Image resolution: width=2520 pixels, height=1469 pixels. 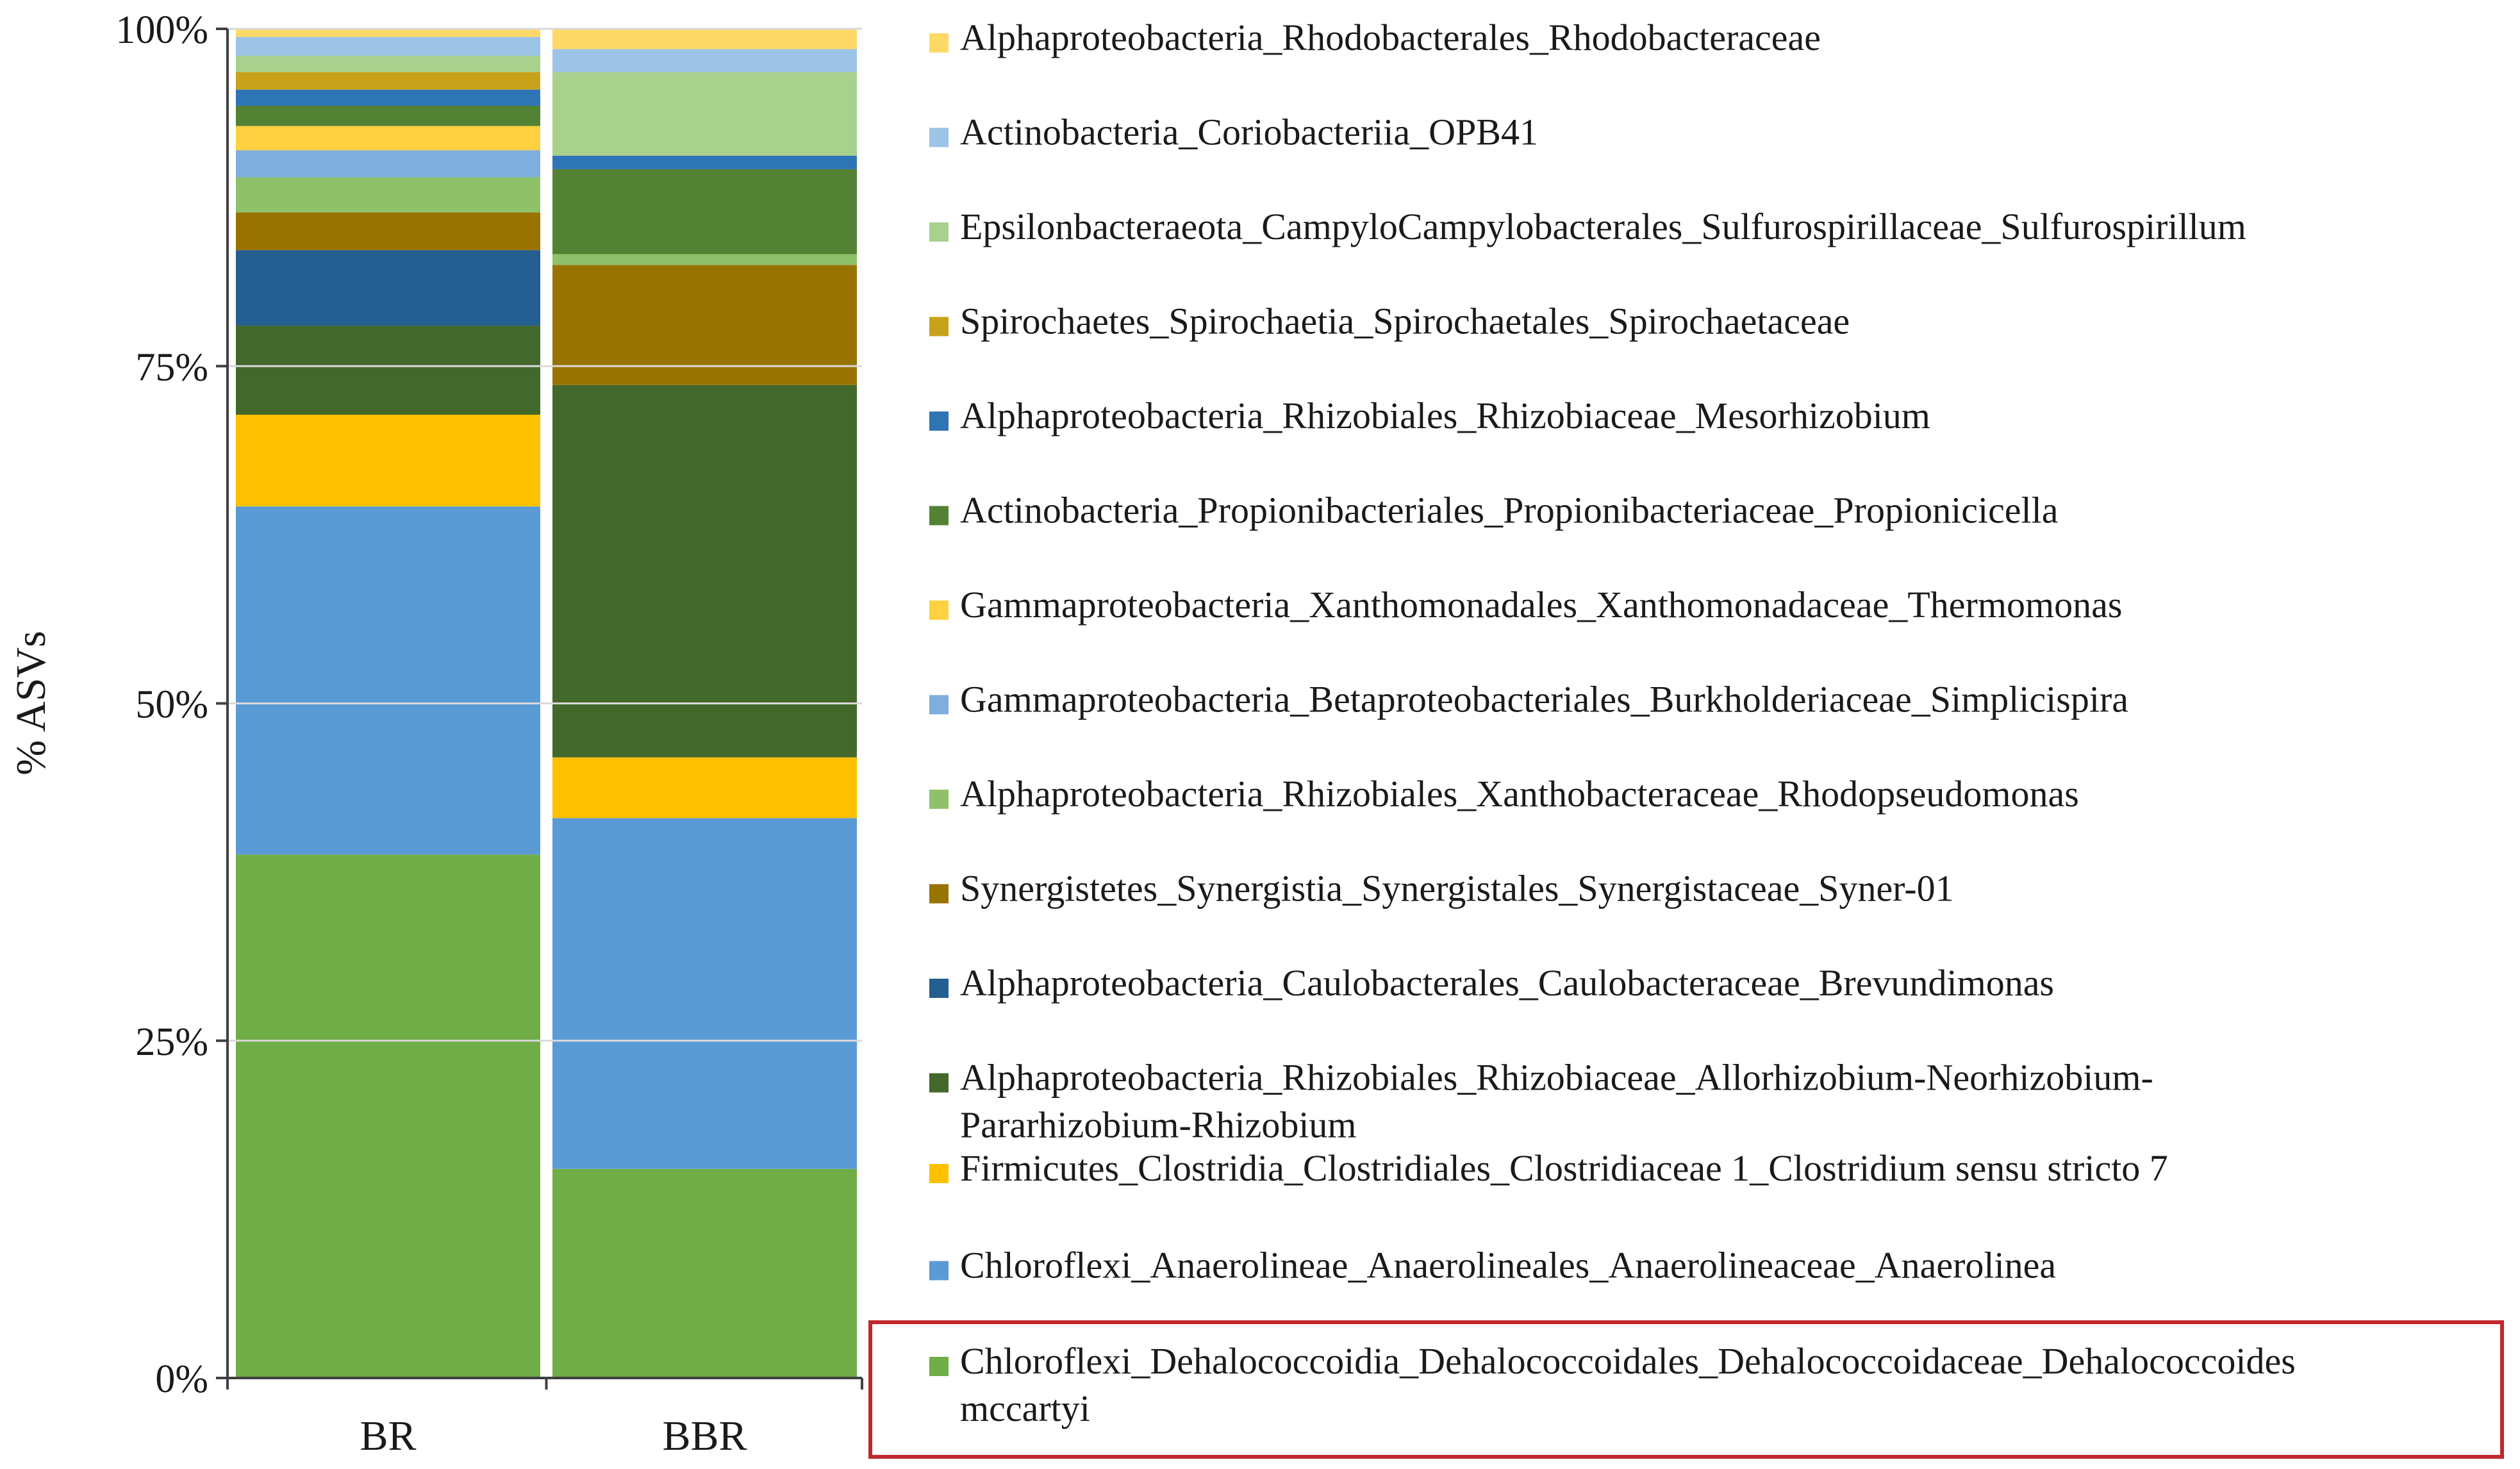 I want to click on y-tick-label-3: 75%, so click(x=171, y=367).